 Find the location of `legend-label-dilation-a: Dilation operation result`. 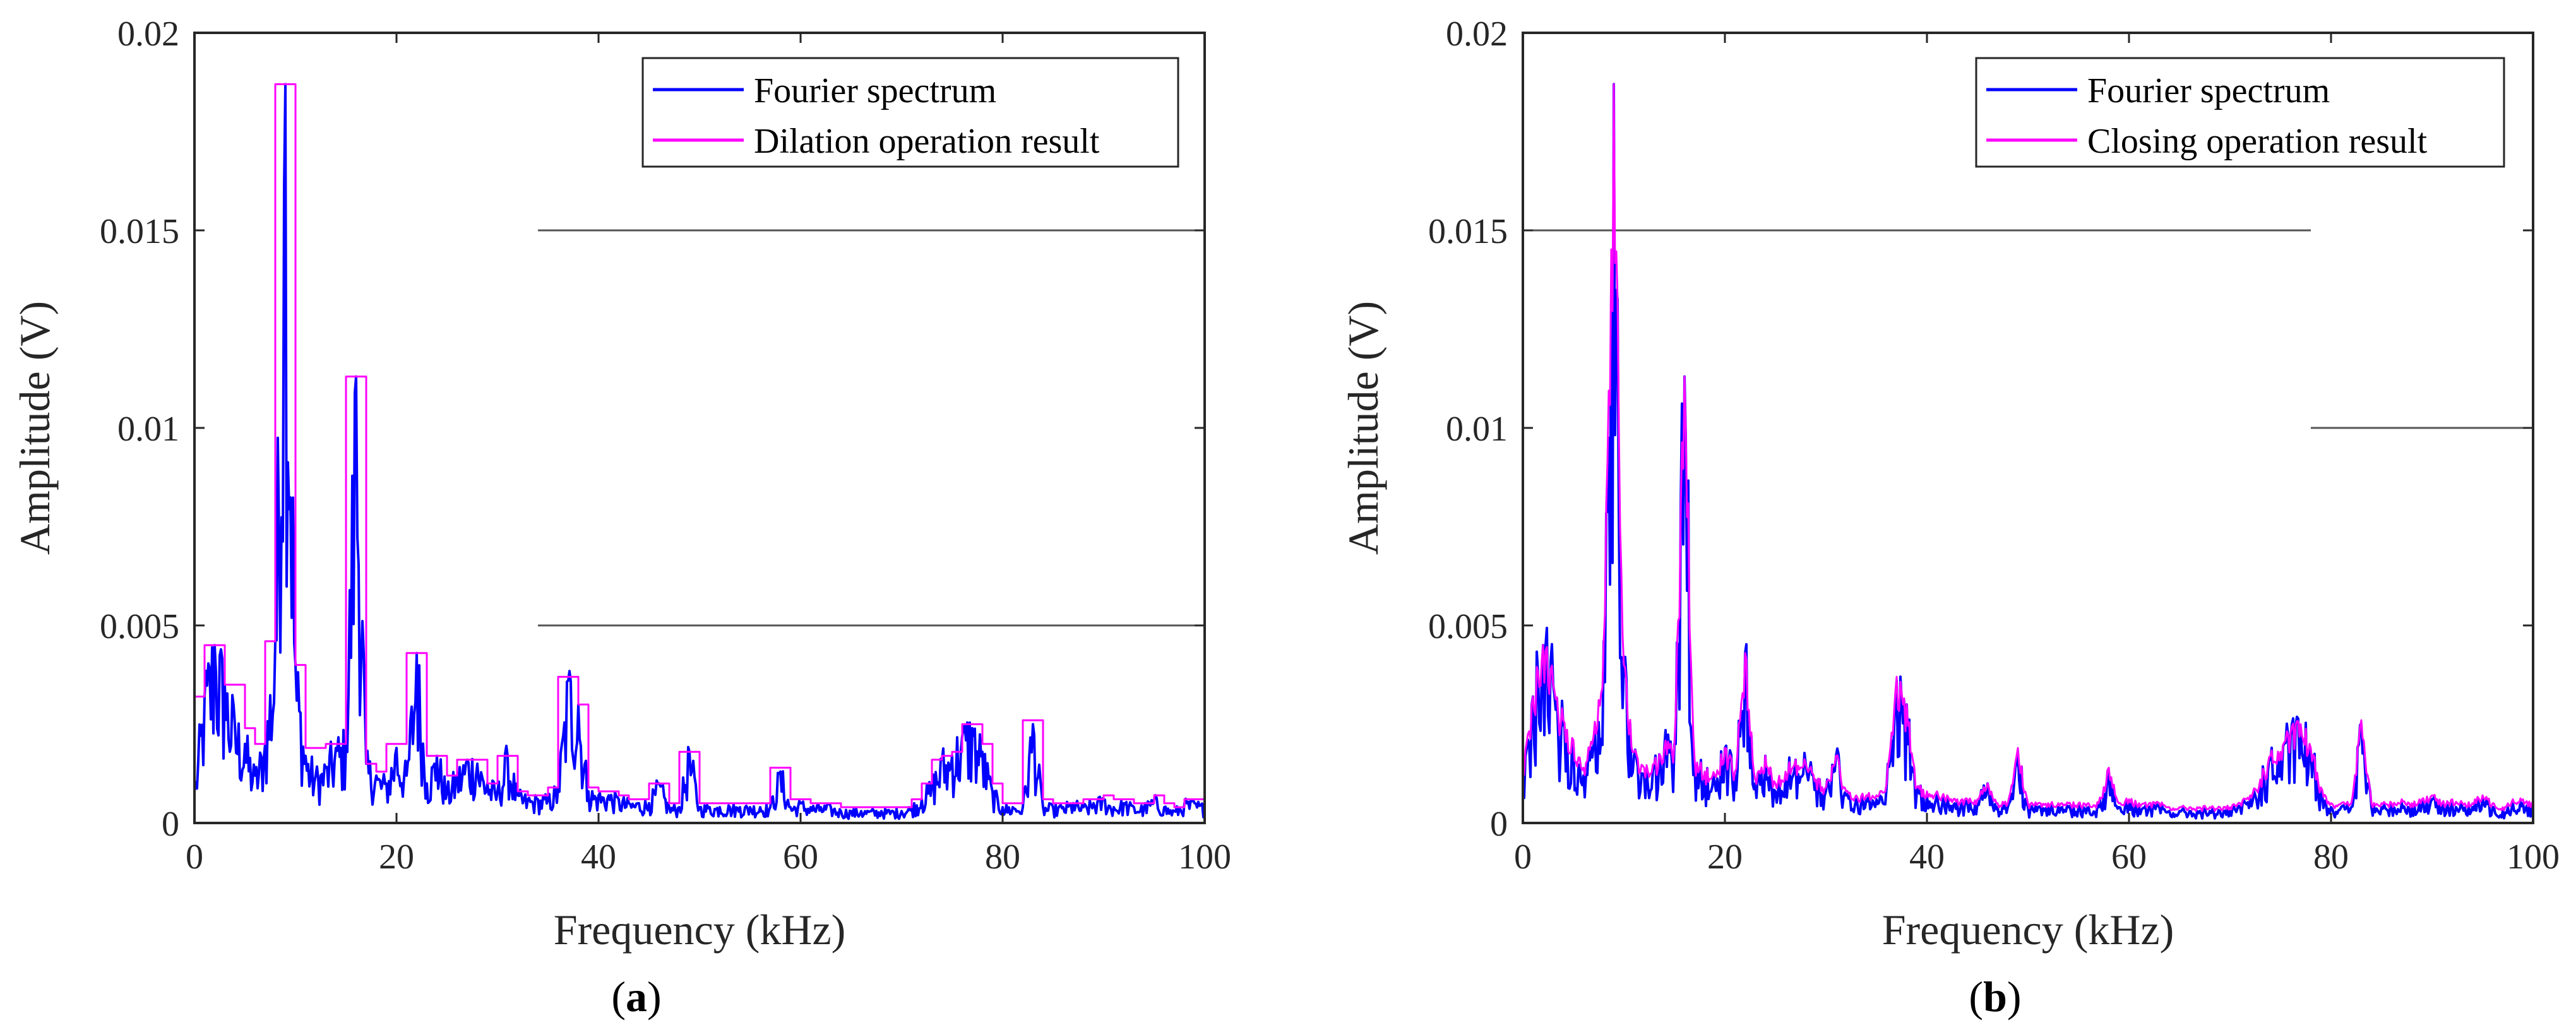

legend-label-dilation-a: Dilation operation result is located at coordinates (927, 141).